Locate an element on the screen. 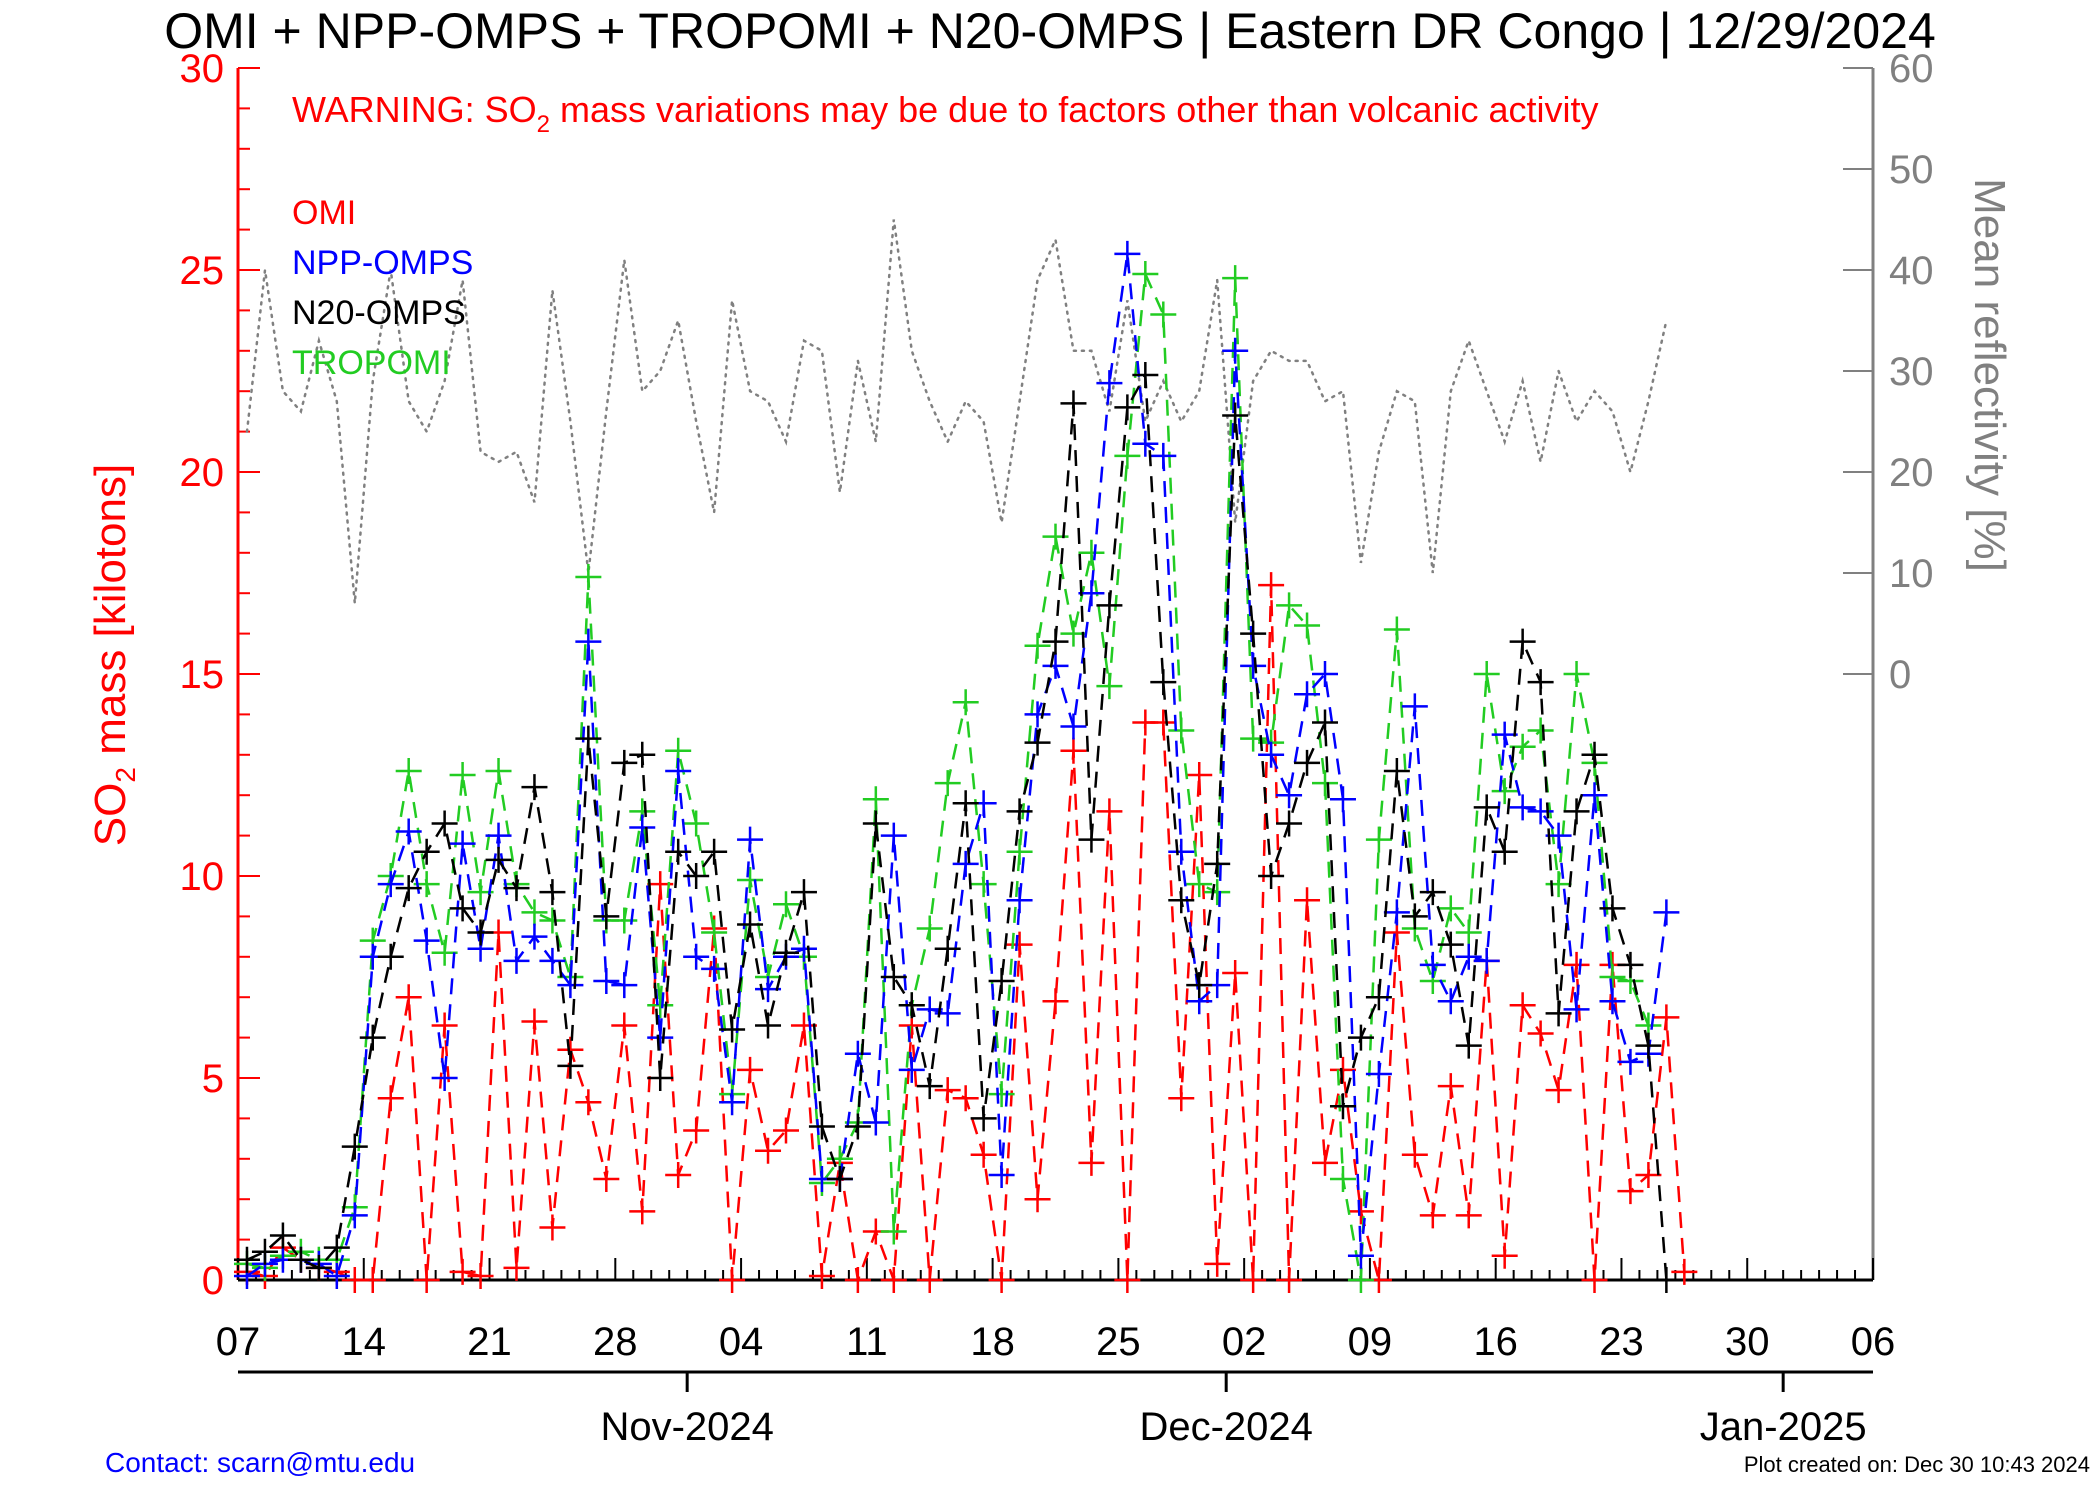 The image size is (2100, 1500). x-tick-label: 28 is located at coordinates (615, 1342).